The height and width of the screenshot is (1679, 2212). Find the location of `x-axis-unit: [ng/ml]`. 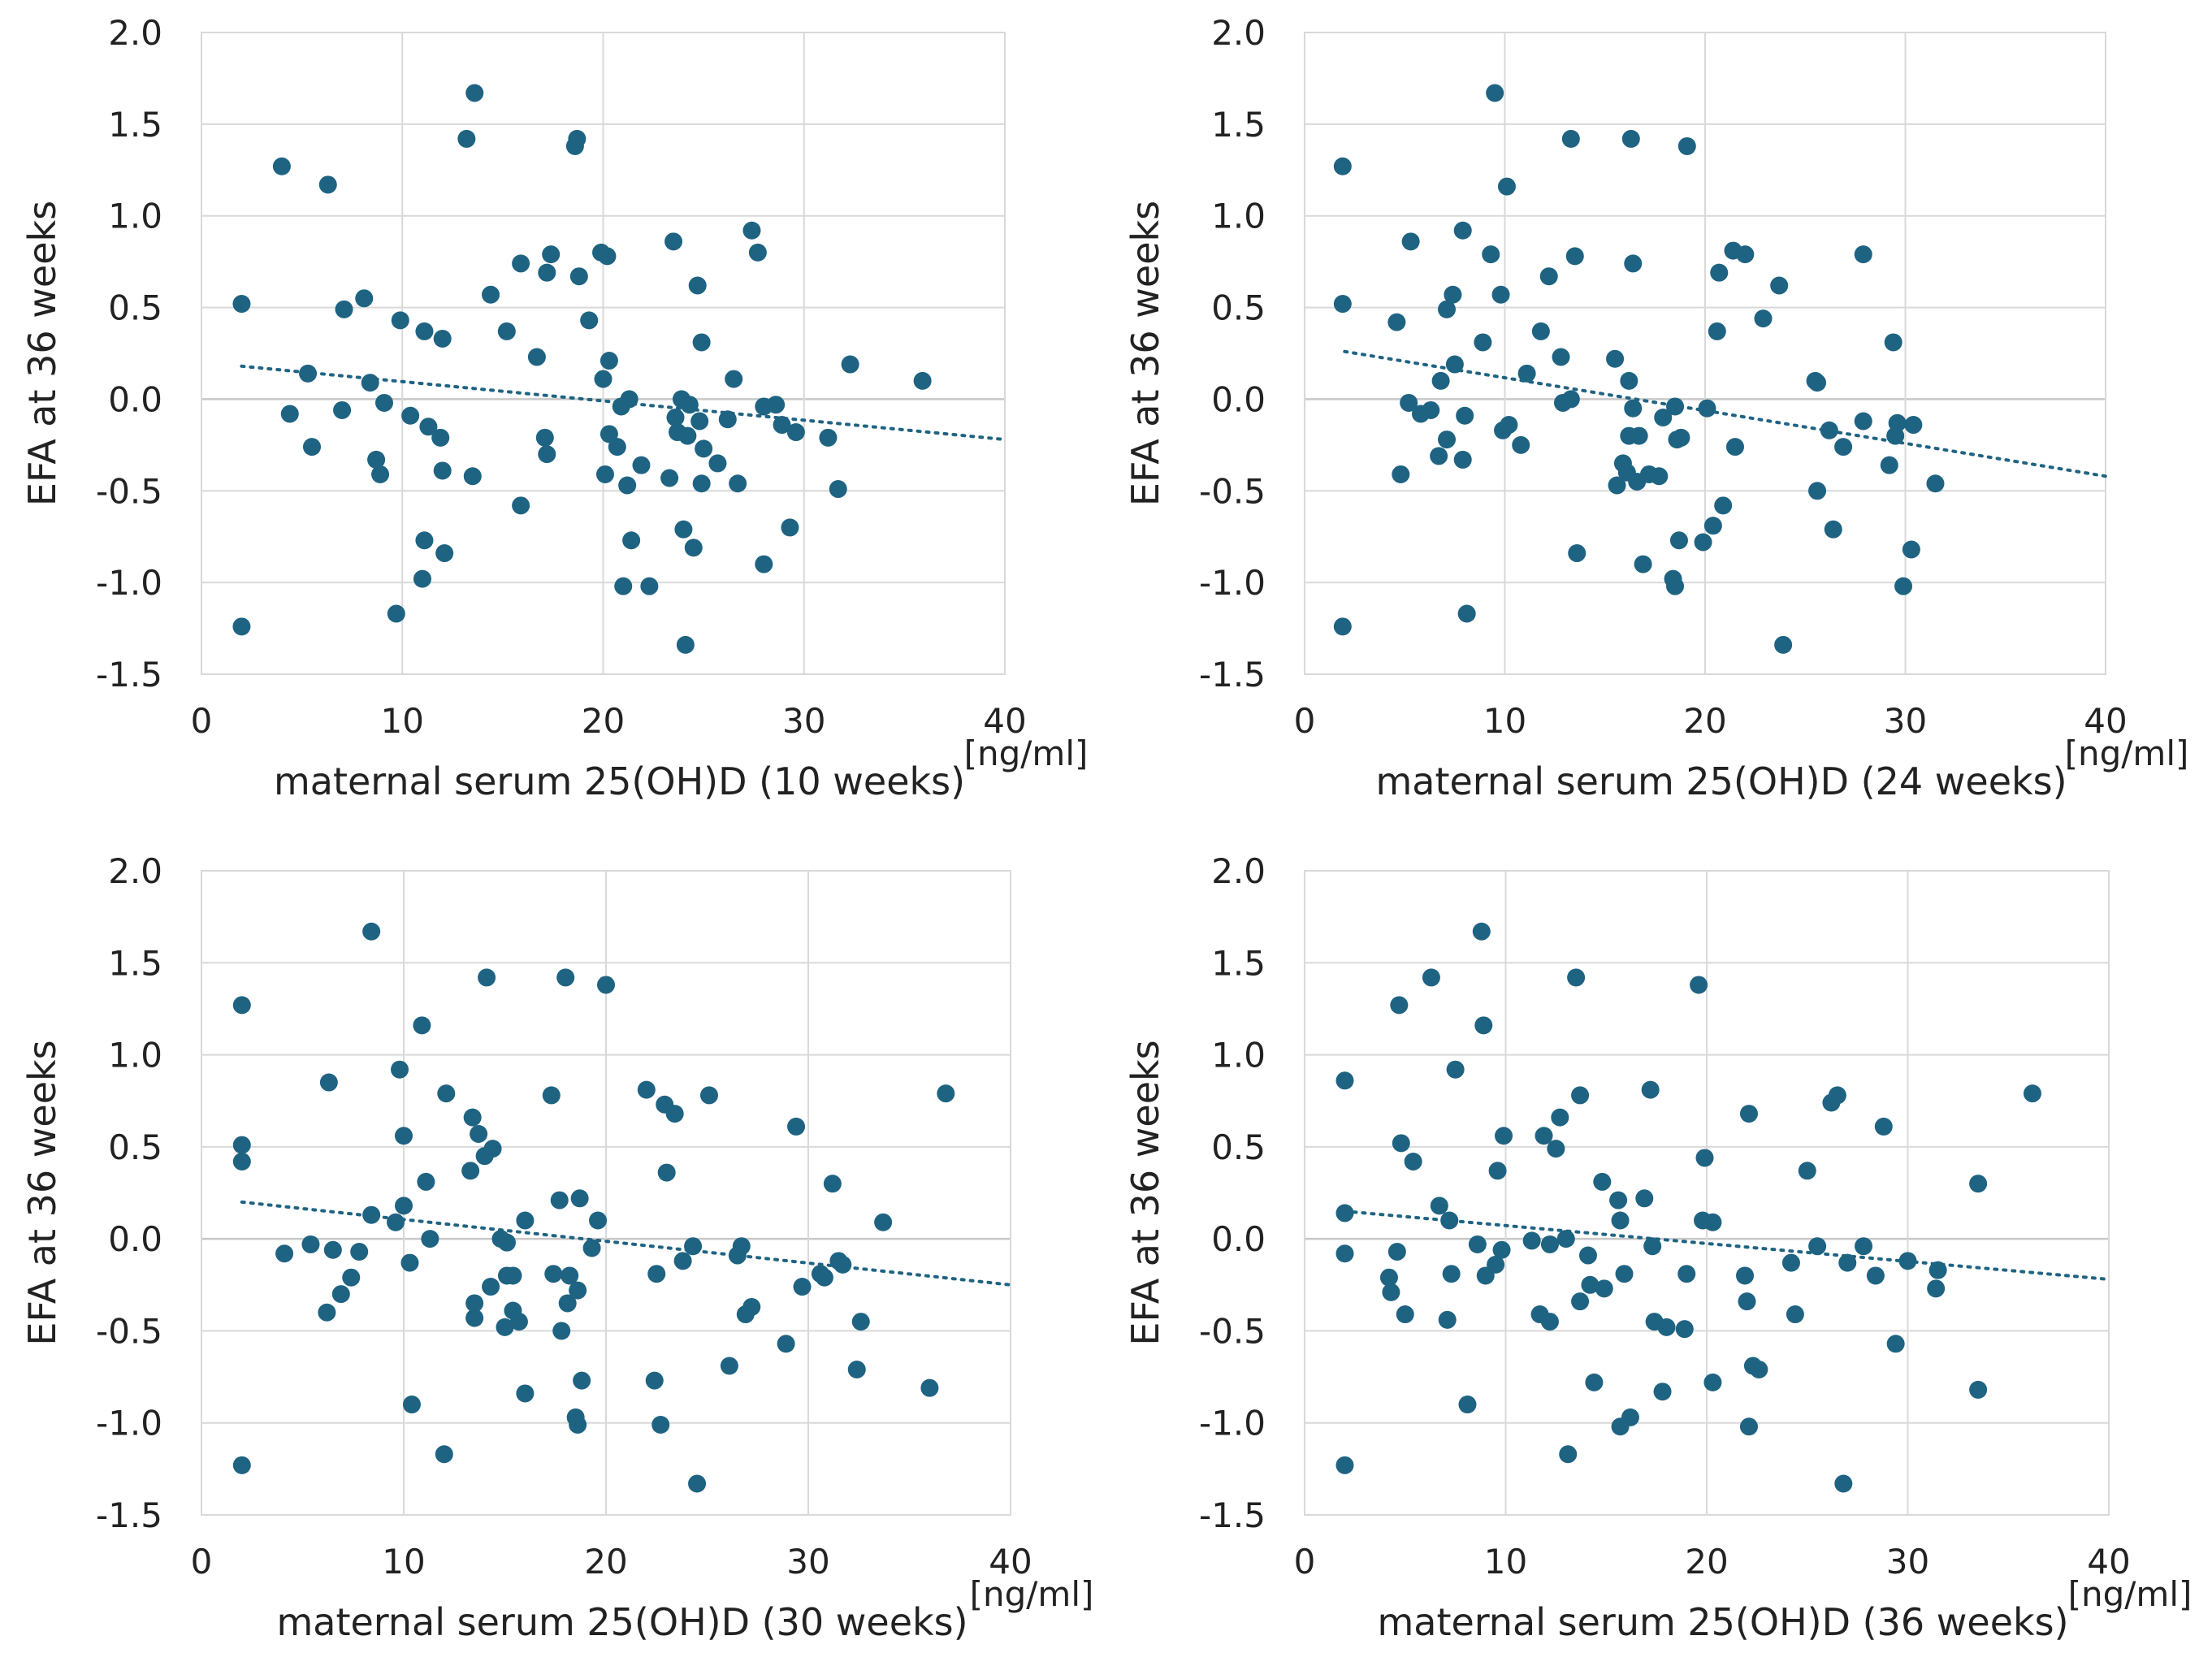

x-axis-unit: [ng/ml] is located at coordinates (1032, 1594).